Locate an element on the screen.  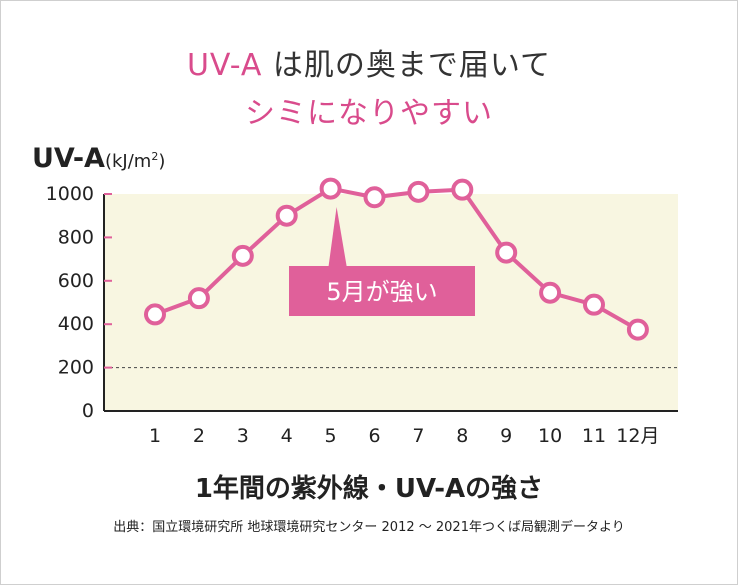
chart-title-line1: UV-A は肌の奥まで届いて is located at coordinates (369, 62).